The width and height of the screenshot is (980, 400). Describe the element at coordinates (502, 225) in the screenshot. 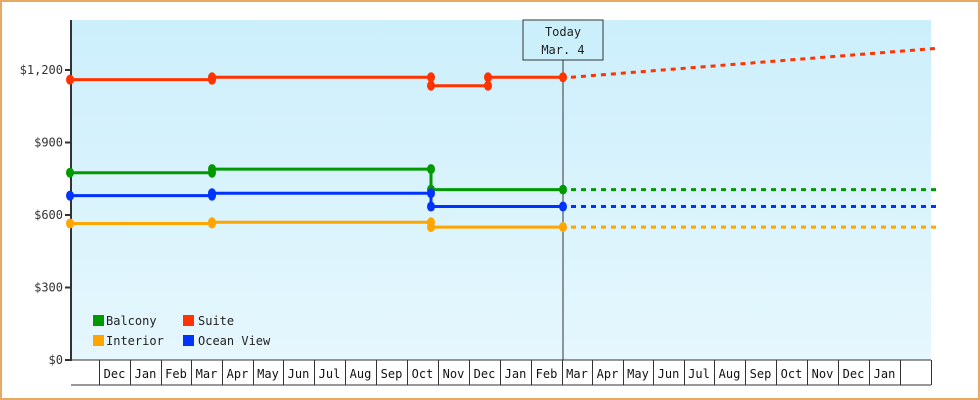

I see `series-interior` at that location.